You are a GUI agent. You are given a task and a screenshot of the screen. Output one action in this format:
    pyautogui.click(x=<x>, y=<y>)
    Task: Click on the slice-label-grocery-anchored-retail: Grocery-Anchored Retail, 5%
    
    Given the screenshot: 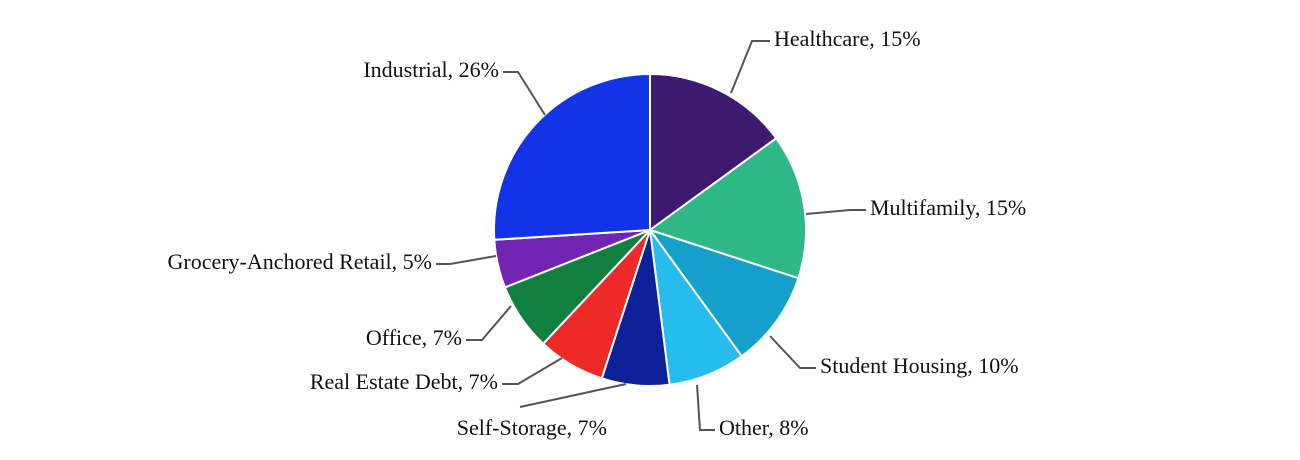 What is the action you would take?
    pyautogui.click(x=299, y=261)
    